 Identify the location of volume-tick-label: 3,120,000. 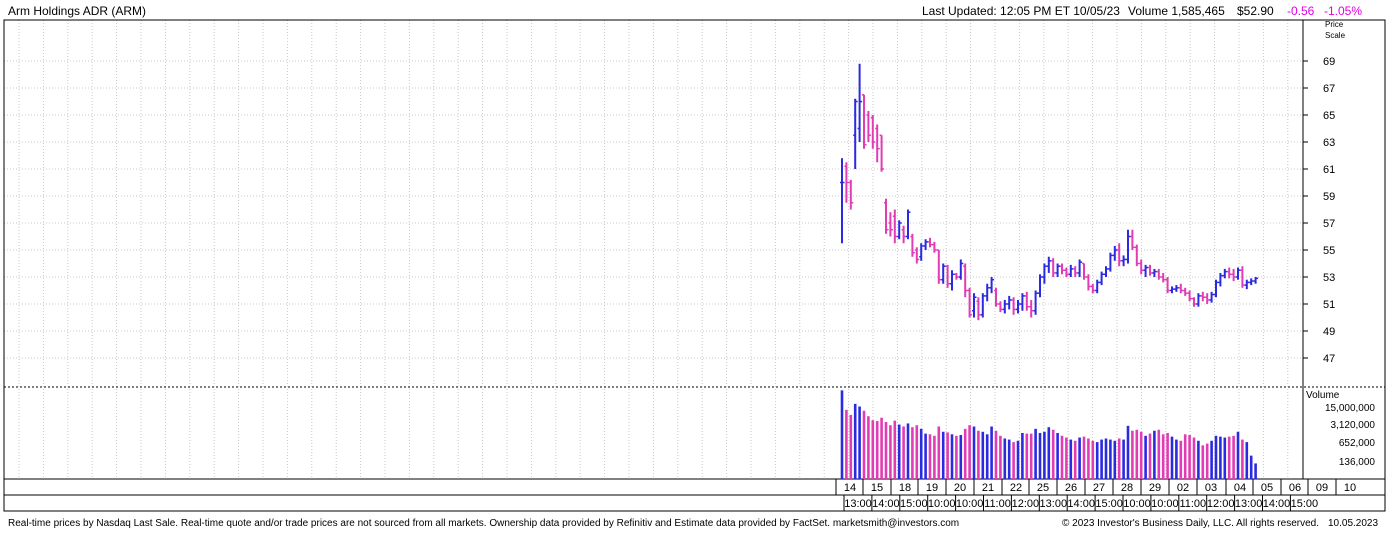
(1353, 425).